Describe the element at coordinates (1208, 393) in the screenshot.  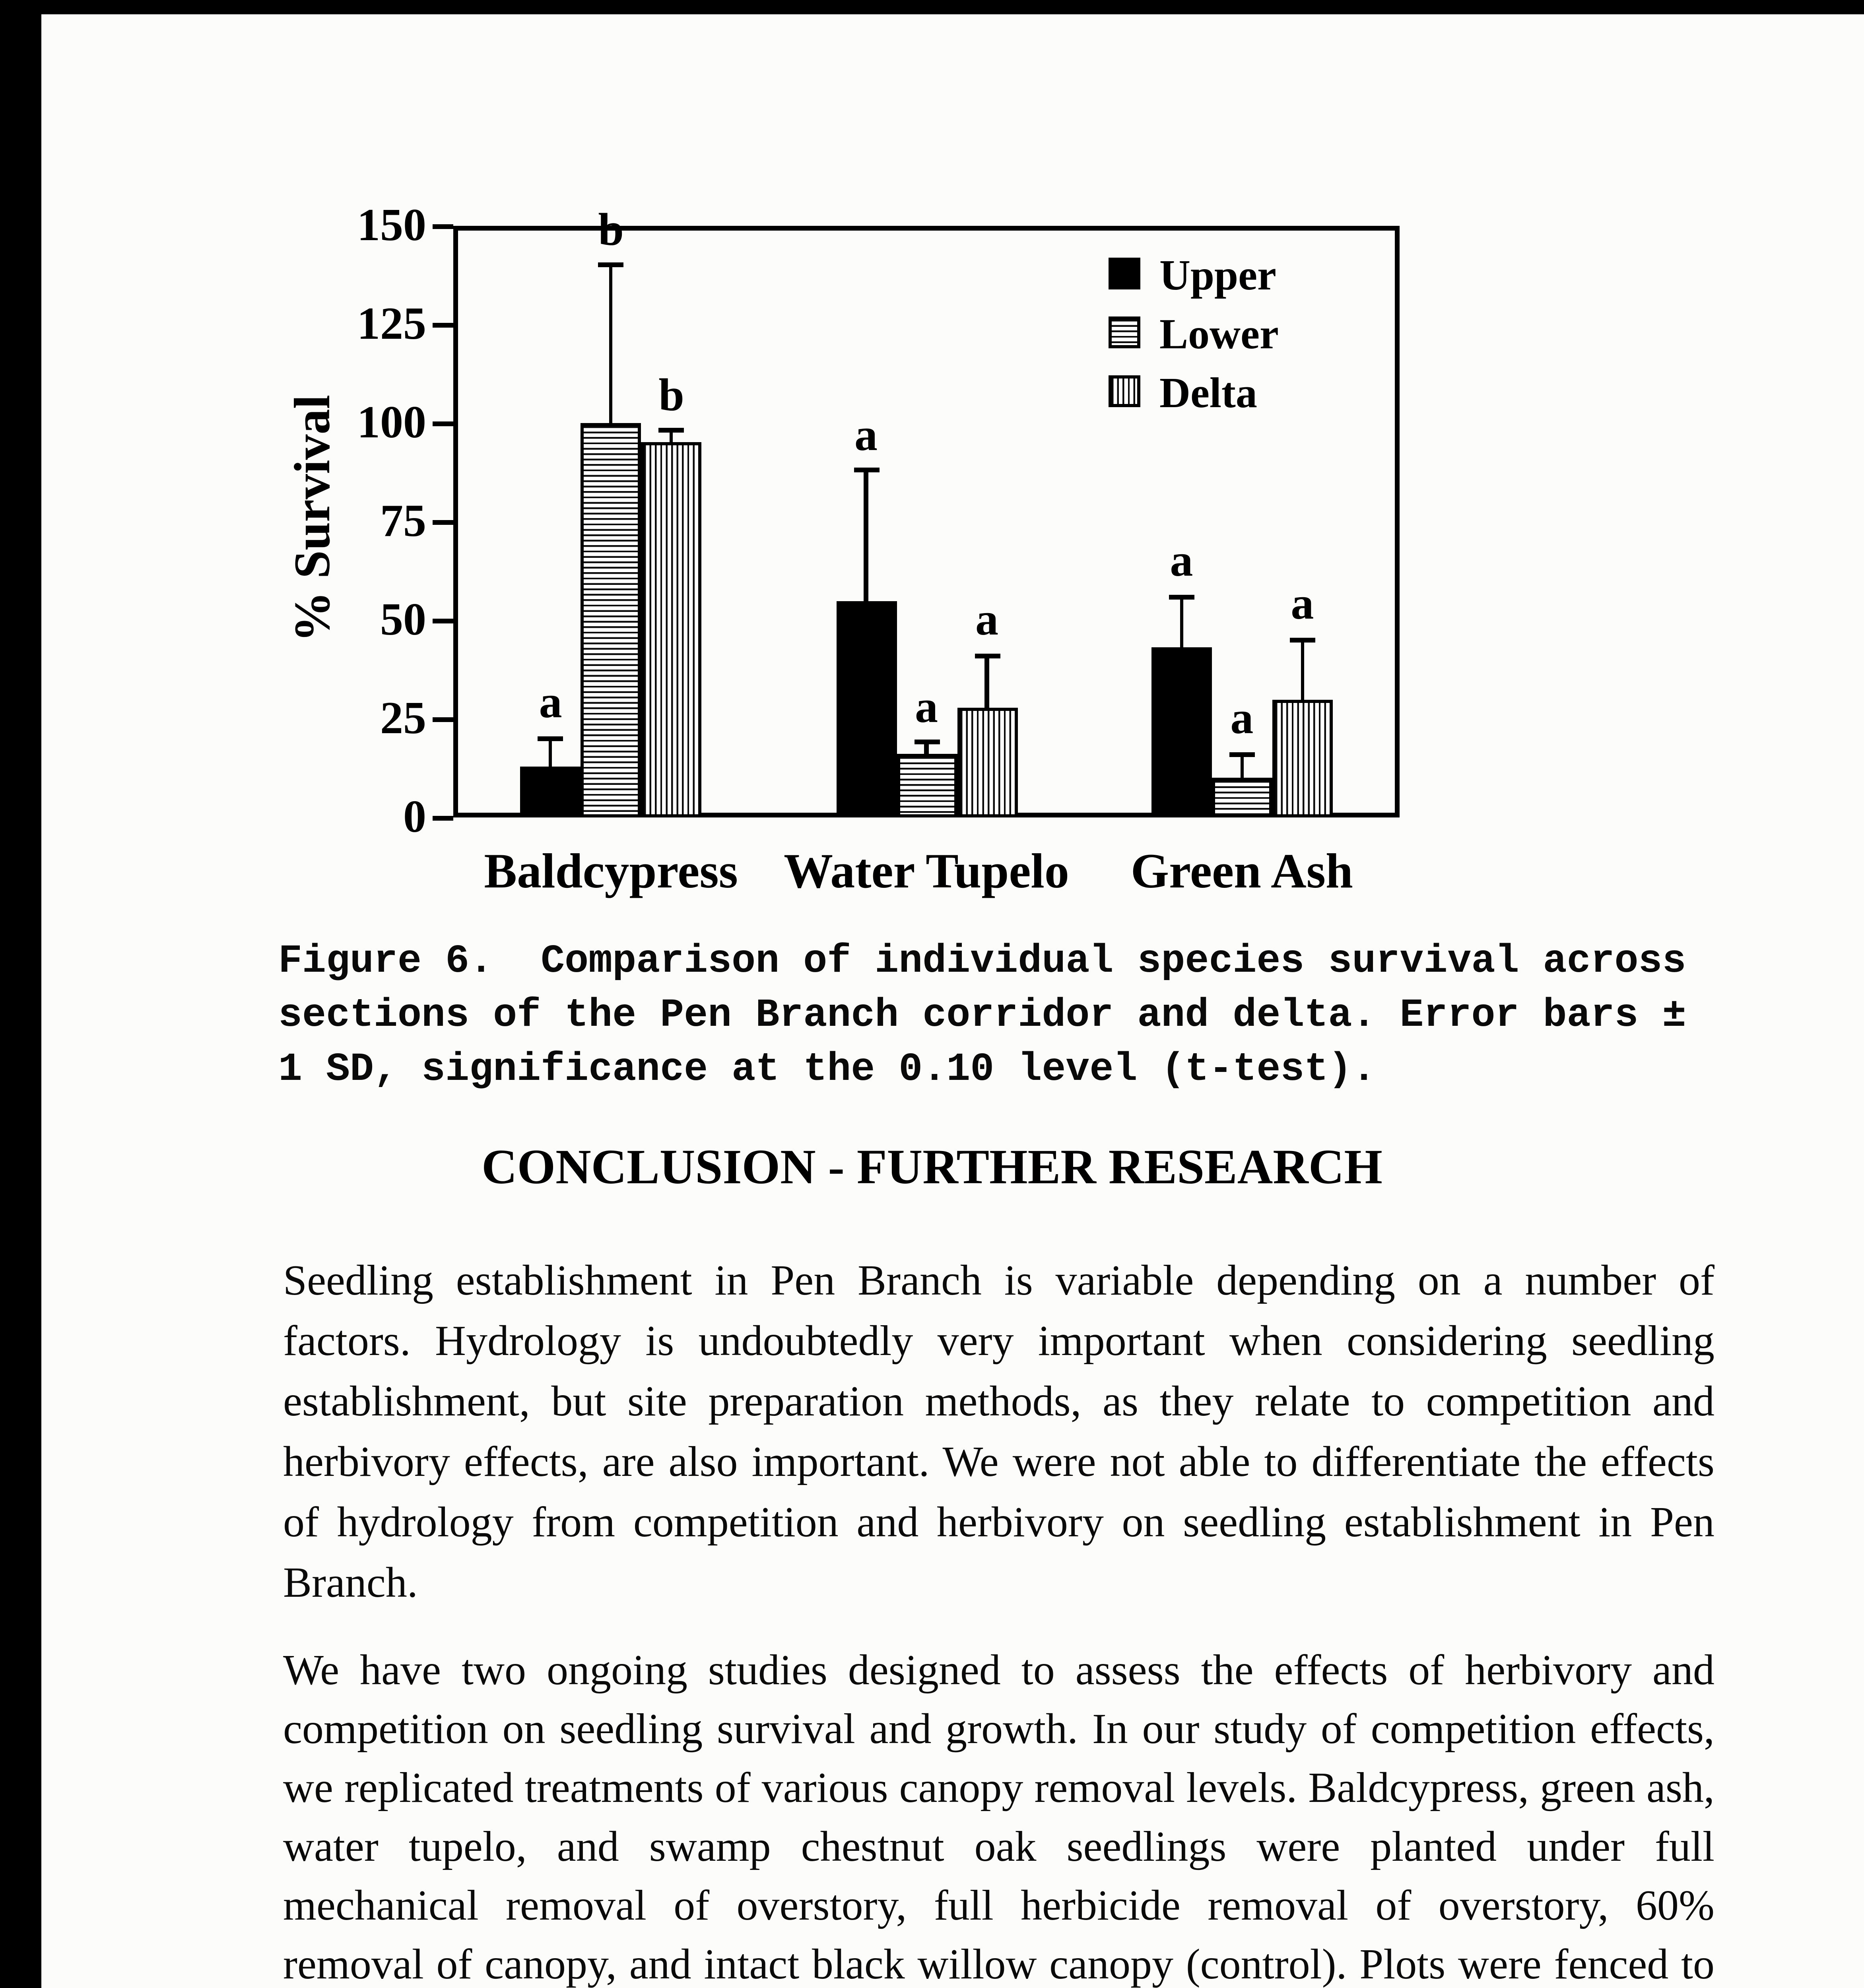
I see `legend-label: Delta` at that location.